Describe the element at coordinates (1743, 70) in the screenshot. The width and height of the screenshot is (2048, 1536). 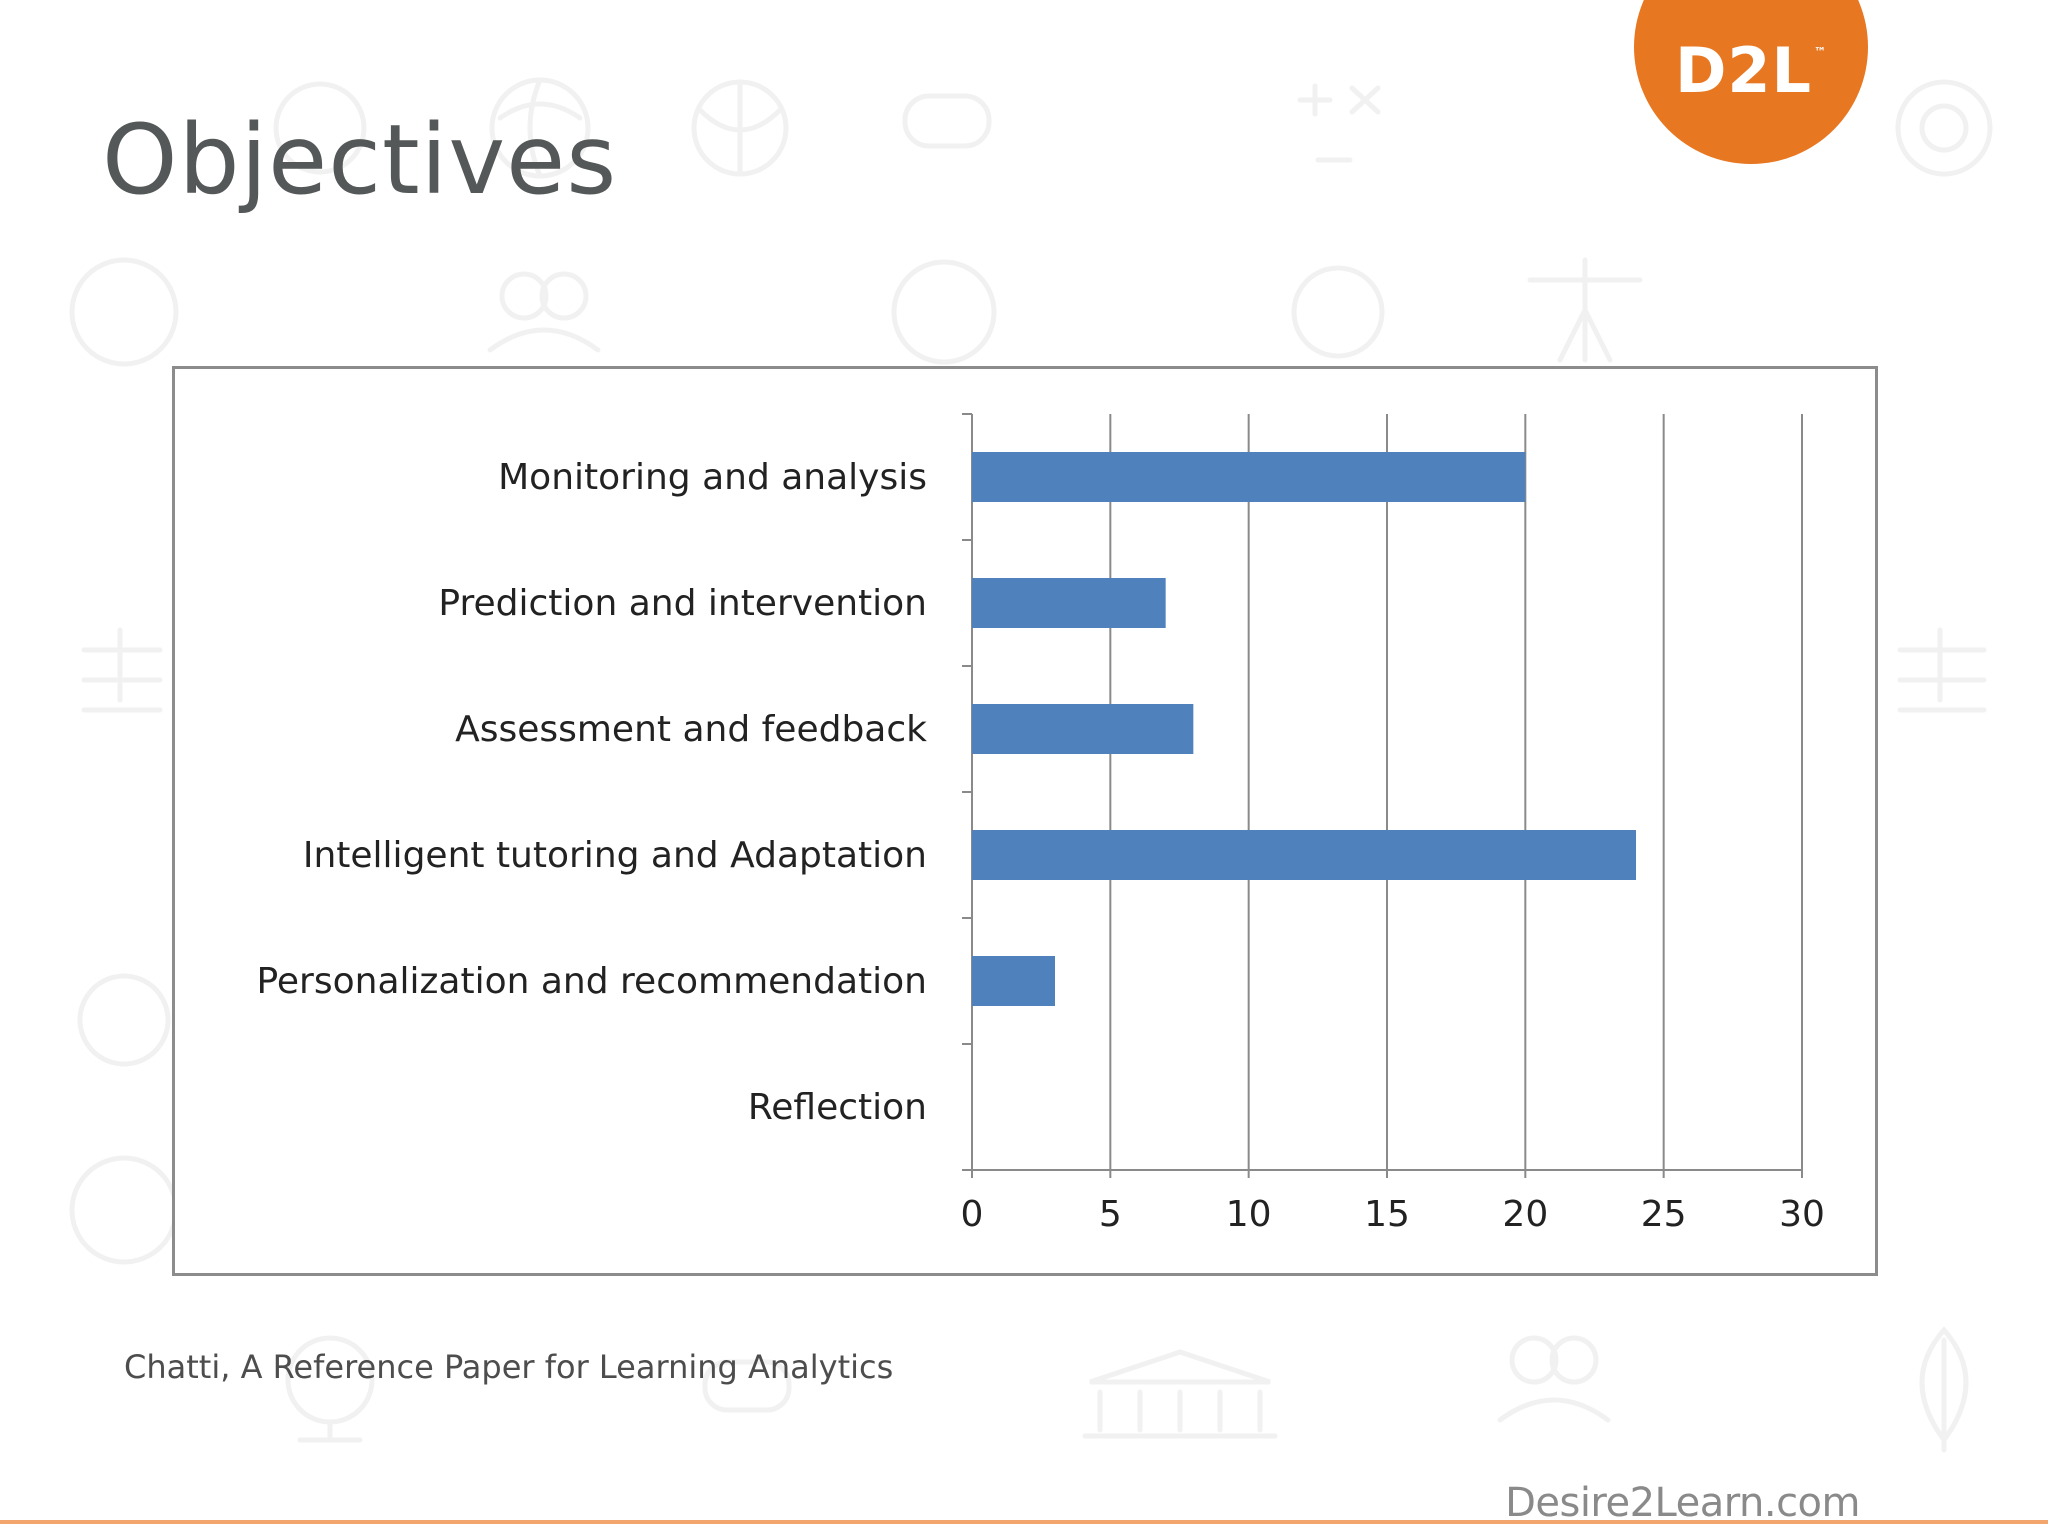
I see `logo-wordmark: D2L` at that location.